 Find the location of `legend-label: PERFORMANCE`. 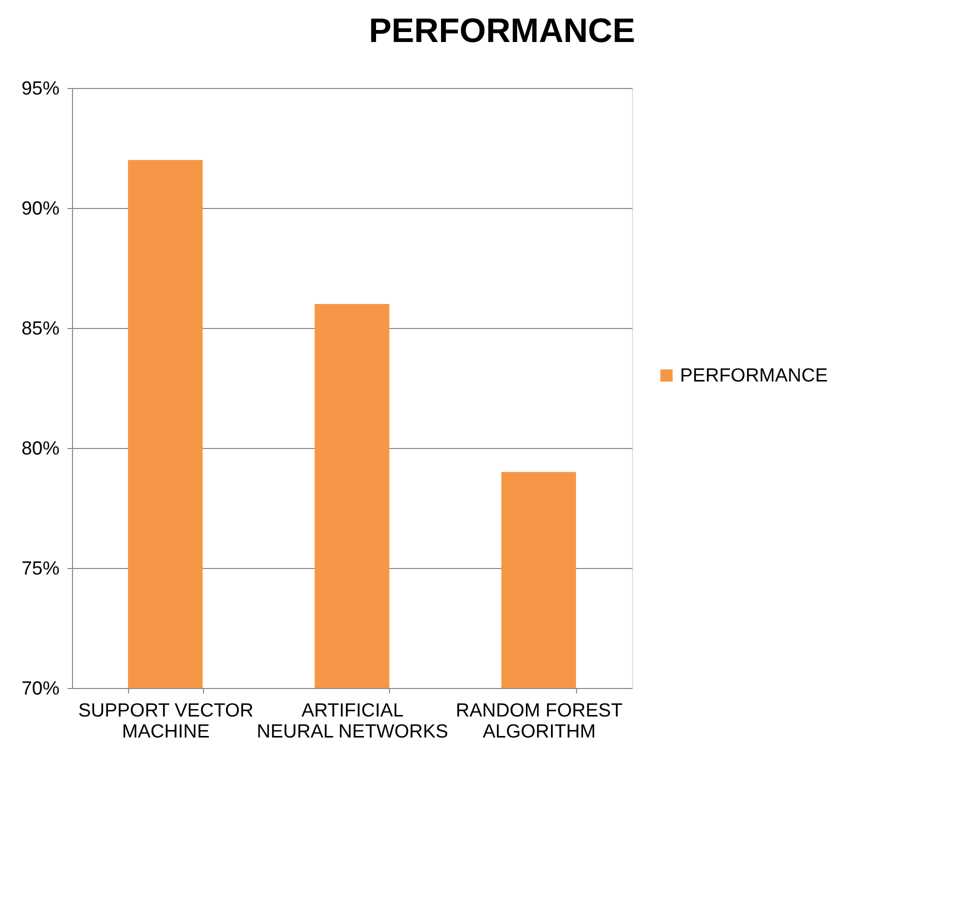

legend-label: PERFORMANCE is located at coordinates (754, 376).